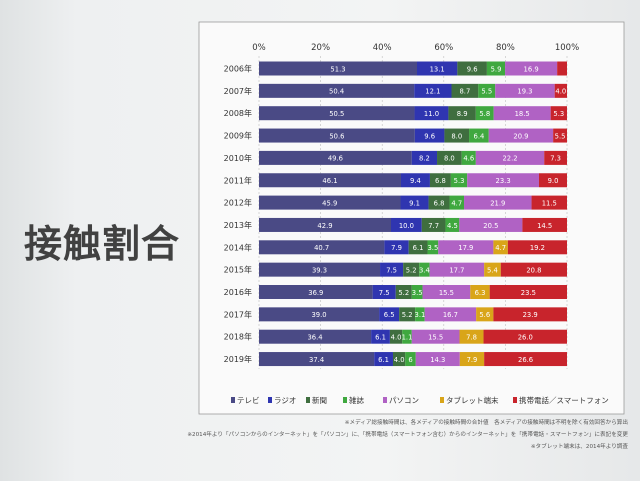  I want to click on data-label: 23.9, so click(530, 315).